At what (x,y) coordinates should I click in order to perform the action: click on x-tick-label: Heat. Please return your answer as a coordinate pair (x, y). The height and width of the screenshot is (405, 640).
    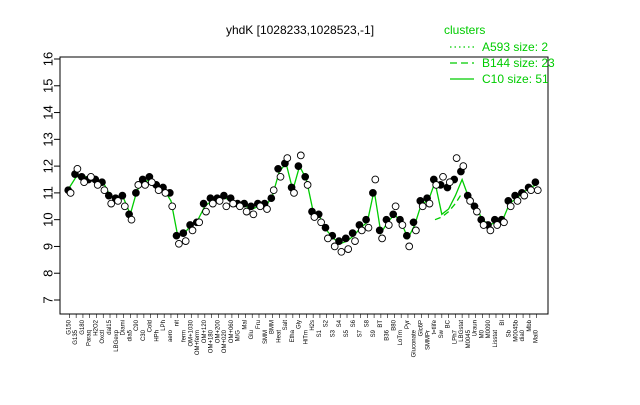
    Looking at the image, I should click on (279, 336).